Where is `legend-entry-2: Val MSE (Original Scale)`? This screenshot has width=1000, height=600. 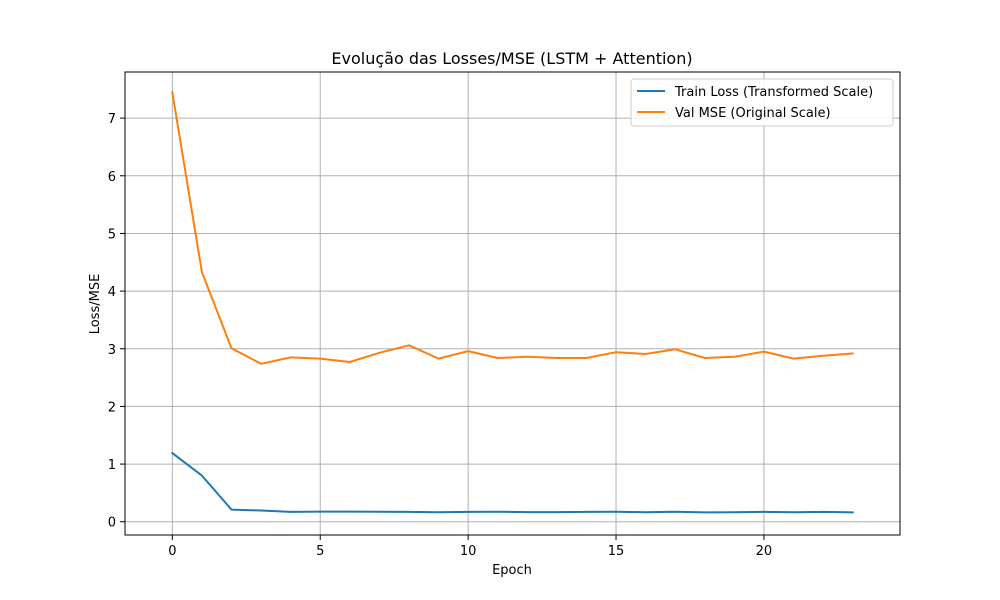
legend-entry-2: Val MSE (Original Scale) is located at coordinates (753, 113).